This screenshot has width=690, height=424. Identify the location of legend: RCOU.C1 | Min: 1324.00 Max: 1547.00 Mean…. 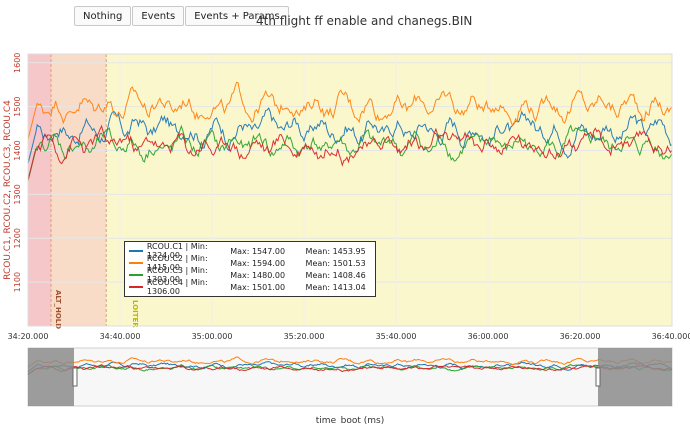
(250, 269).